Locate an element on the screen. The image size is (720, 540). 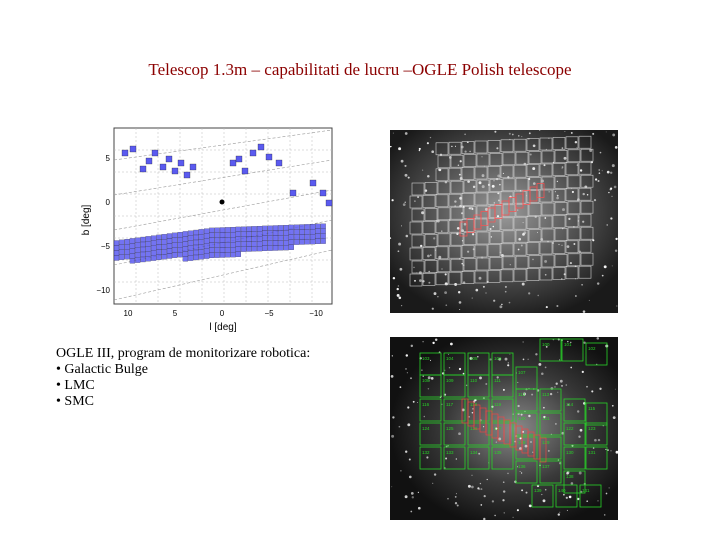
field-label: 124 is located at coordinates (426, 428).